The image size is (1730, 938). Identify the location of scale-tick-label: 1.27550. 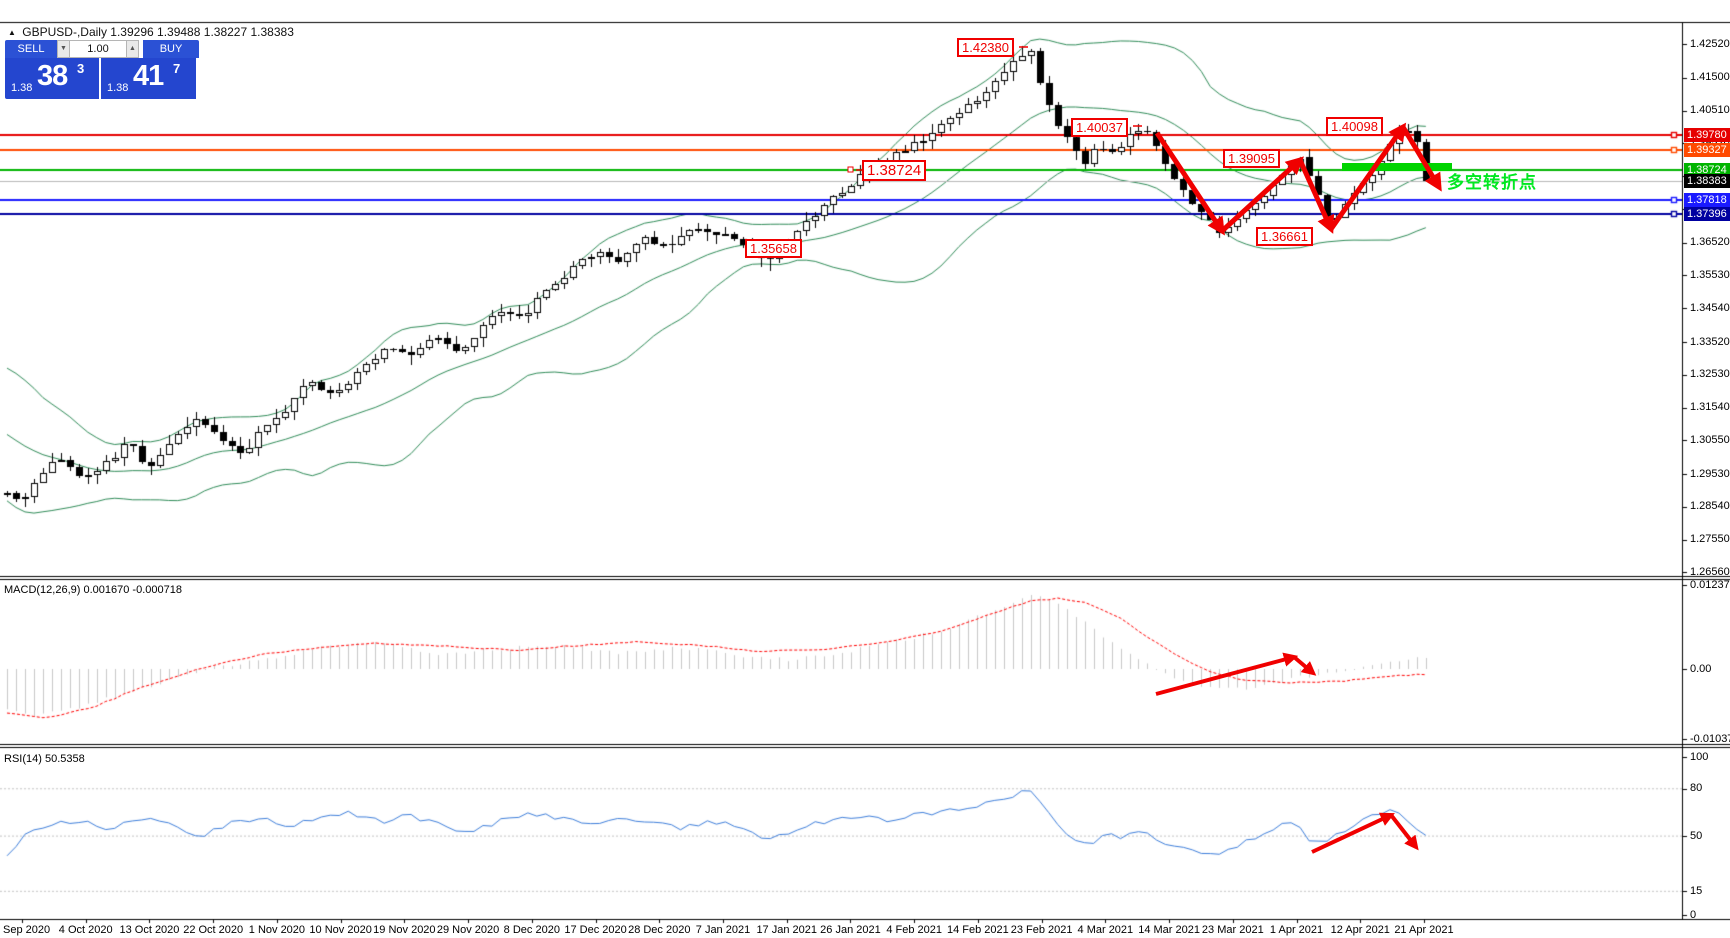
(1710, 539).